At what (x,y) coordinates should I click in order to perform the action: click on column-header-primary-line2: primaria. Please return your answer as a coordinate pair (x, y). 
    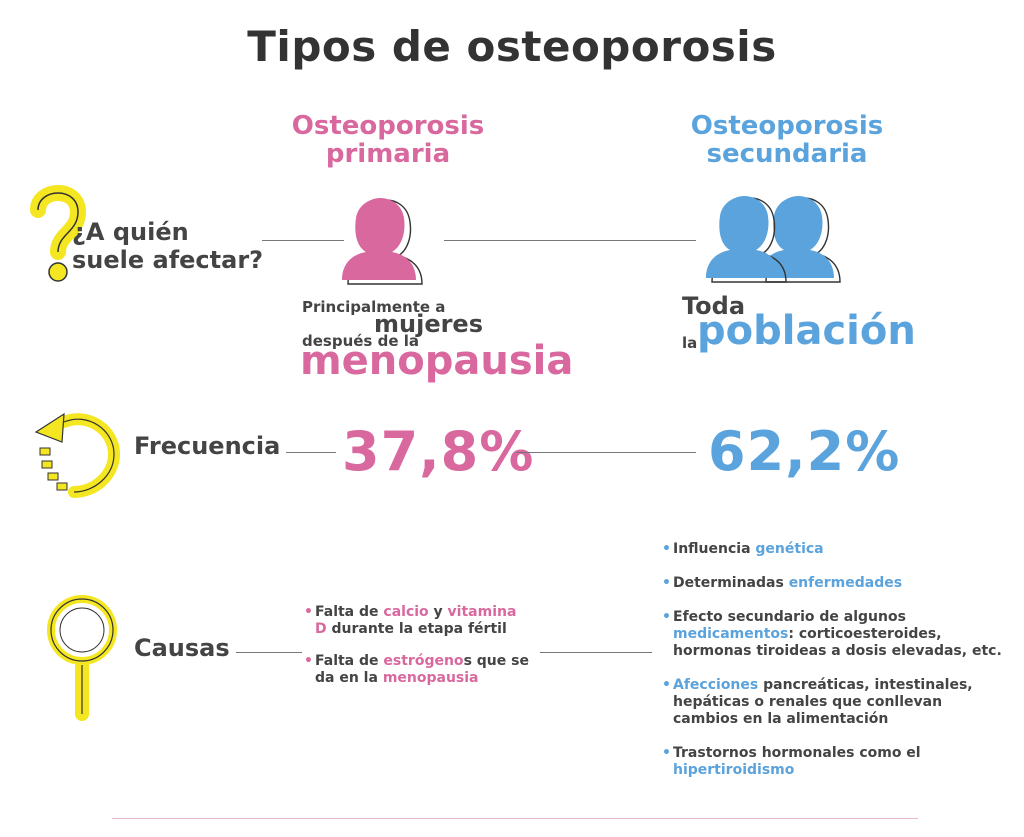
    Looking at the image, I should click on (388, 154).